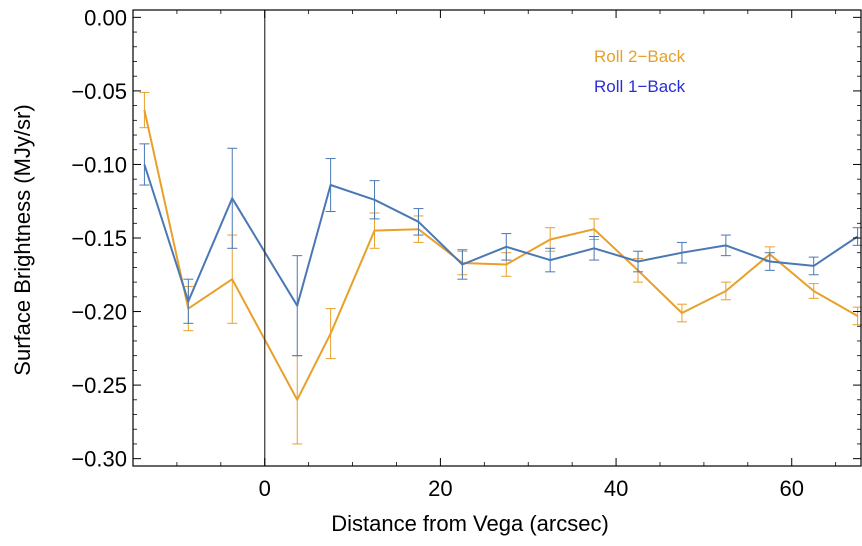 The height and width of the screenshot is (546, 862). Describe the element at coordinates (470, 523) in the screenshot. I see `x-axis-label: Distance from Vega (arcsec)` at that location.